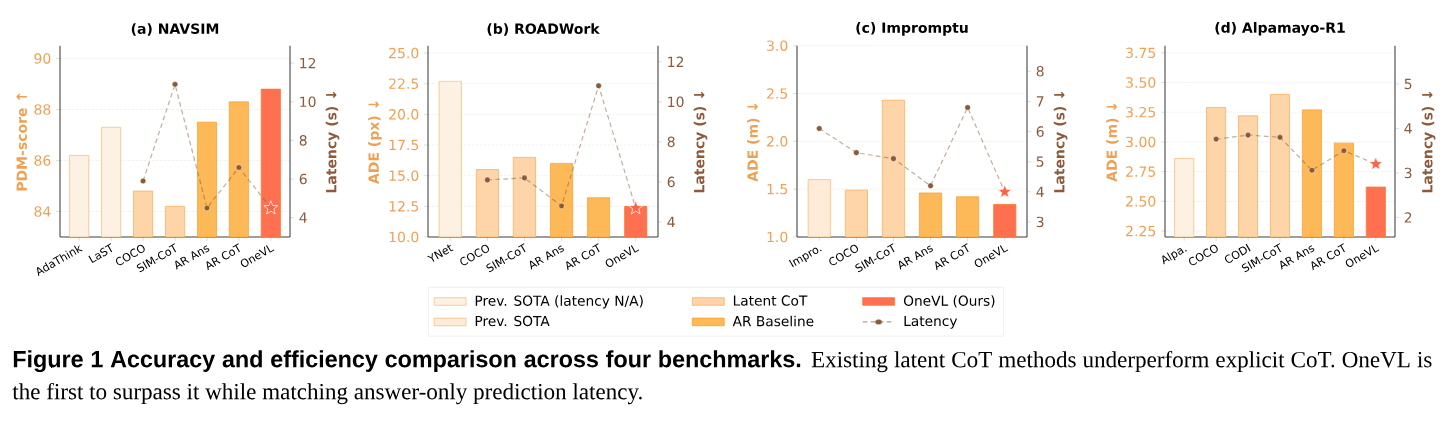  I want to click on y-tick-label: 2.5, so click(777, 93).